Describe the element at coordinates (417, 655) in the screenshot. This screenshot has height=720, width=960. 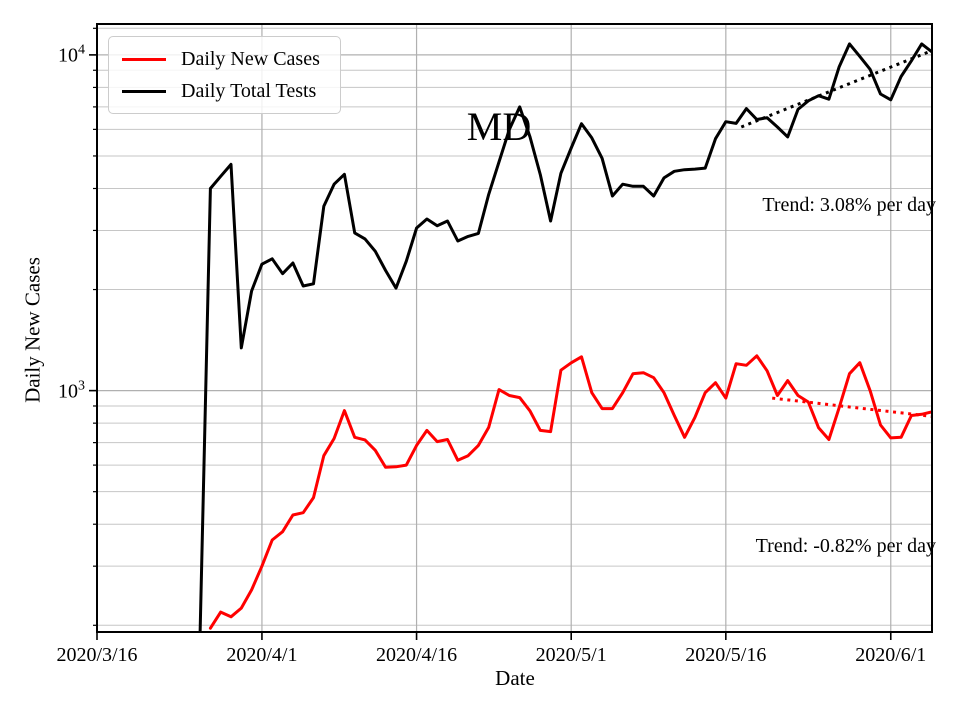
I see `x-tick-label: 2020/4/16` at that location.